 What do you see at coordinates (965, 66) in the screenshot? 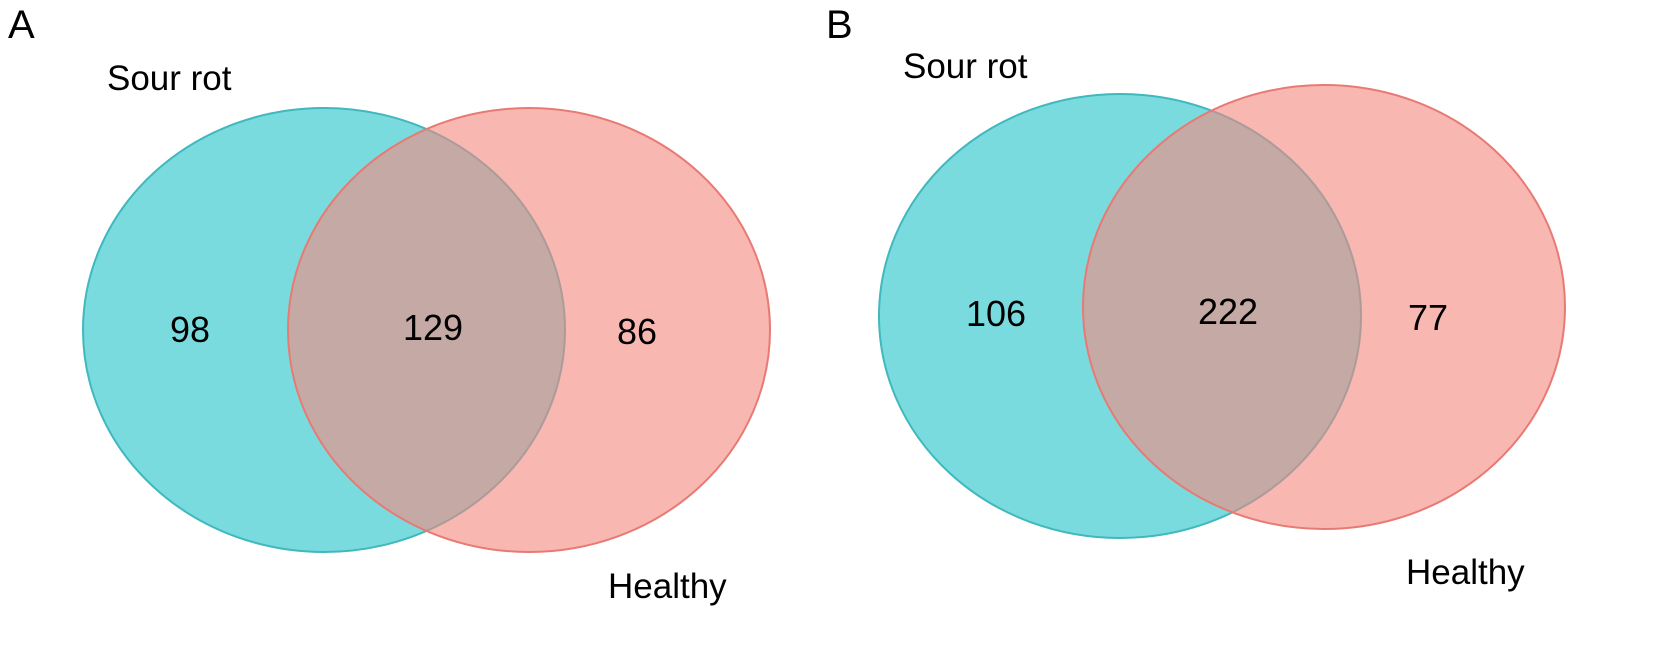
I see `set-label-sour-rot-b: Sour rot` at bounding box center [965, 66].